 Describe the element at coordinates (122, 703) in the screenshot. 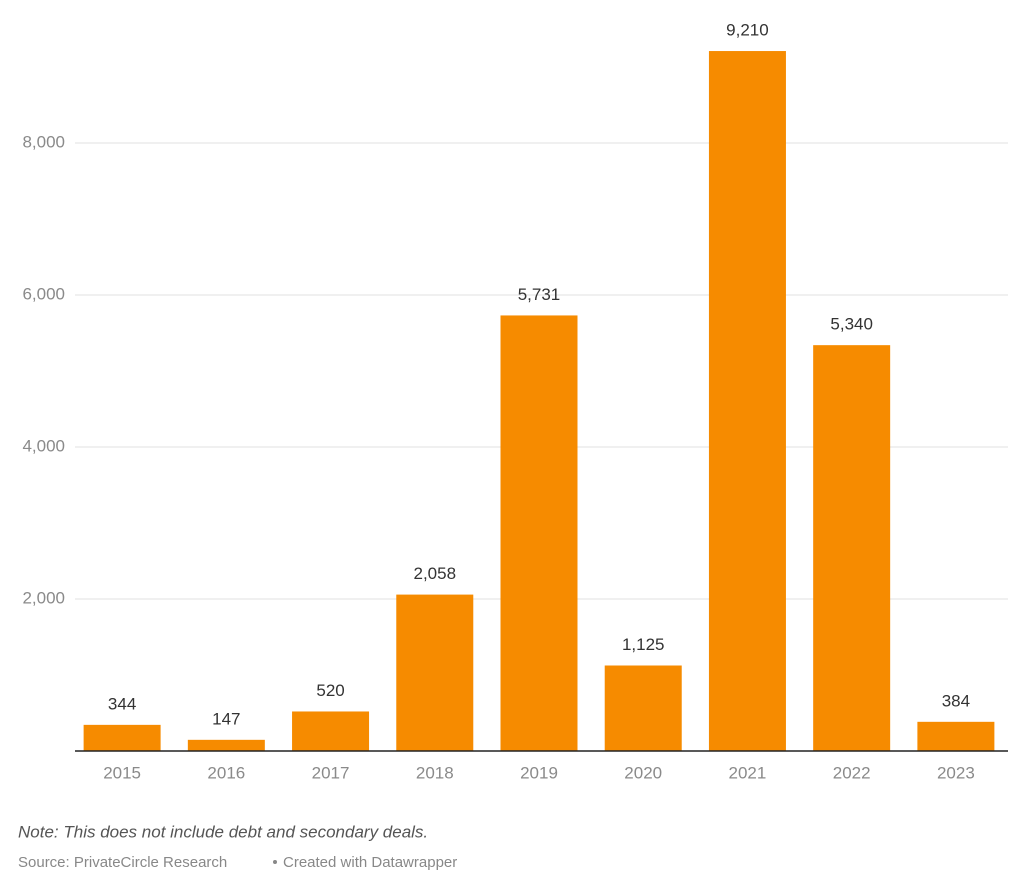

I see `value-label: 344` at that location.